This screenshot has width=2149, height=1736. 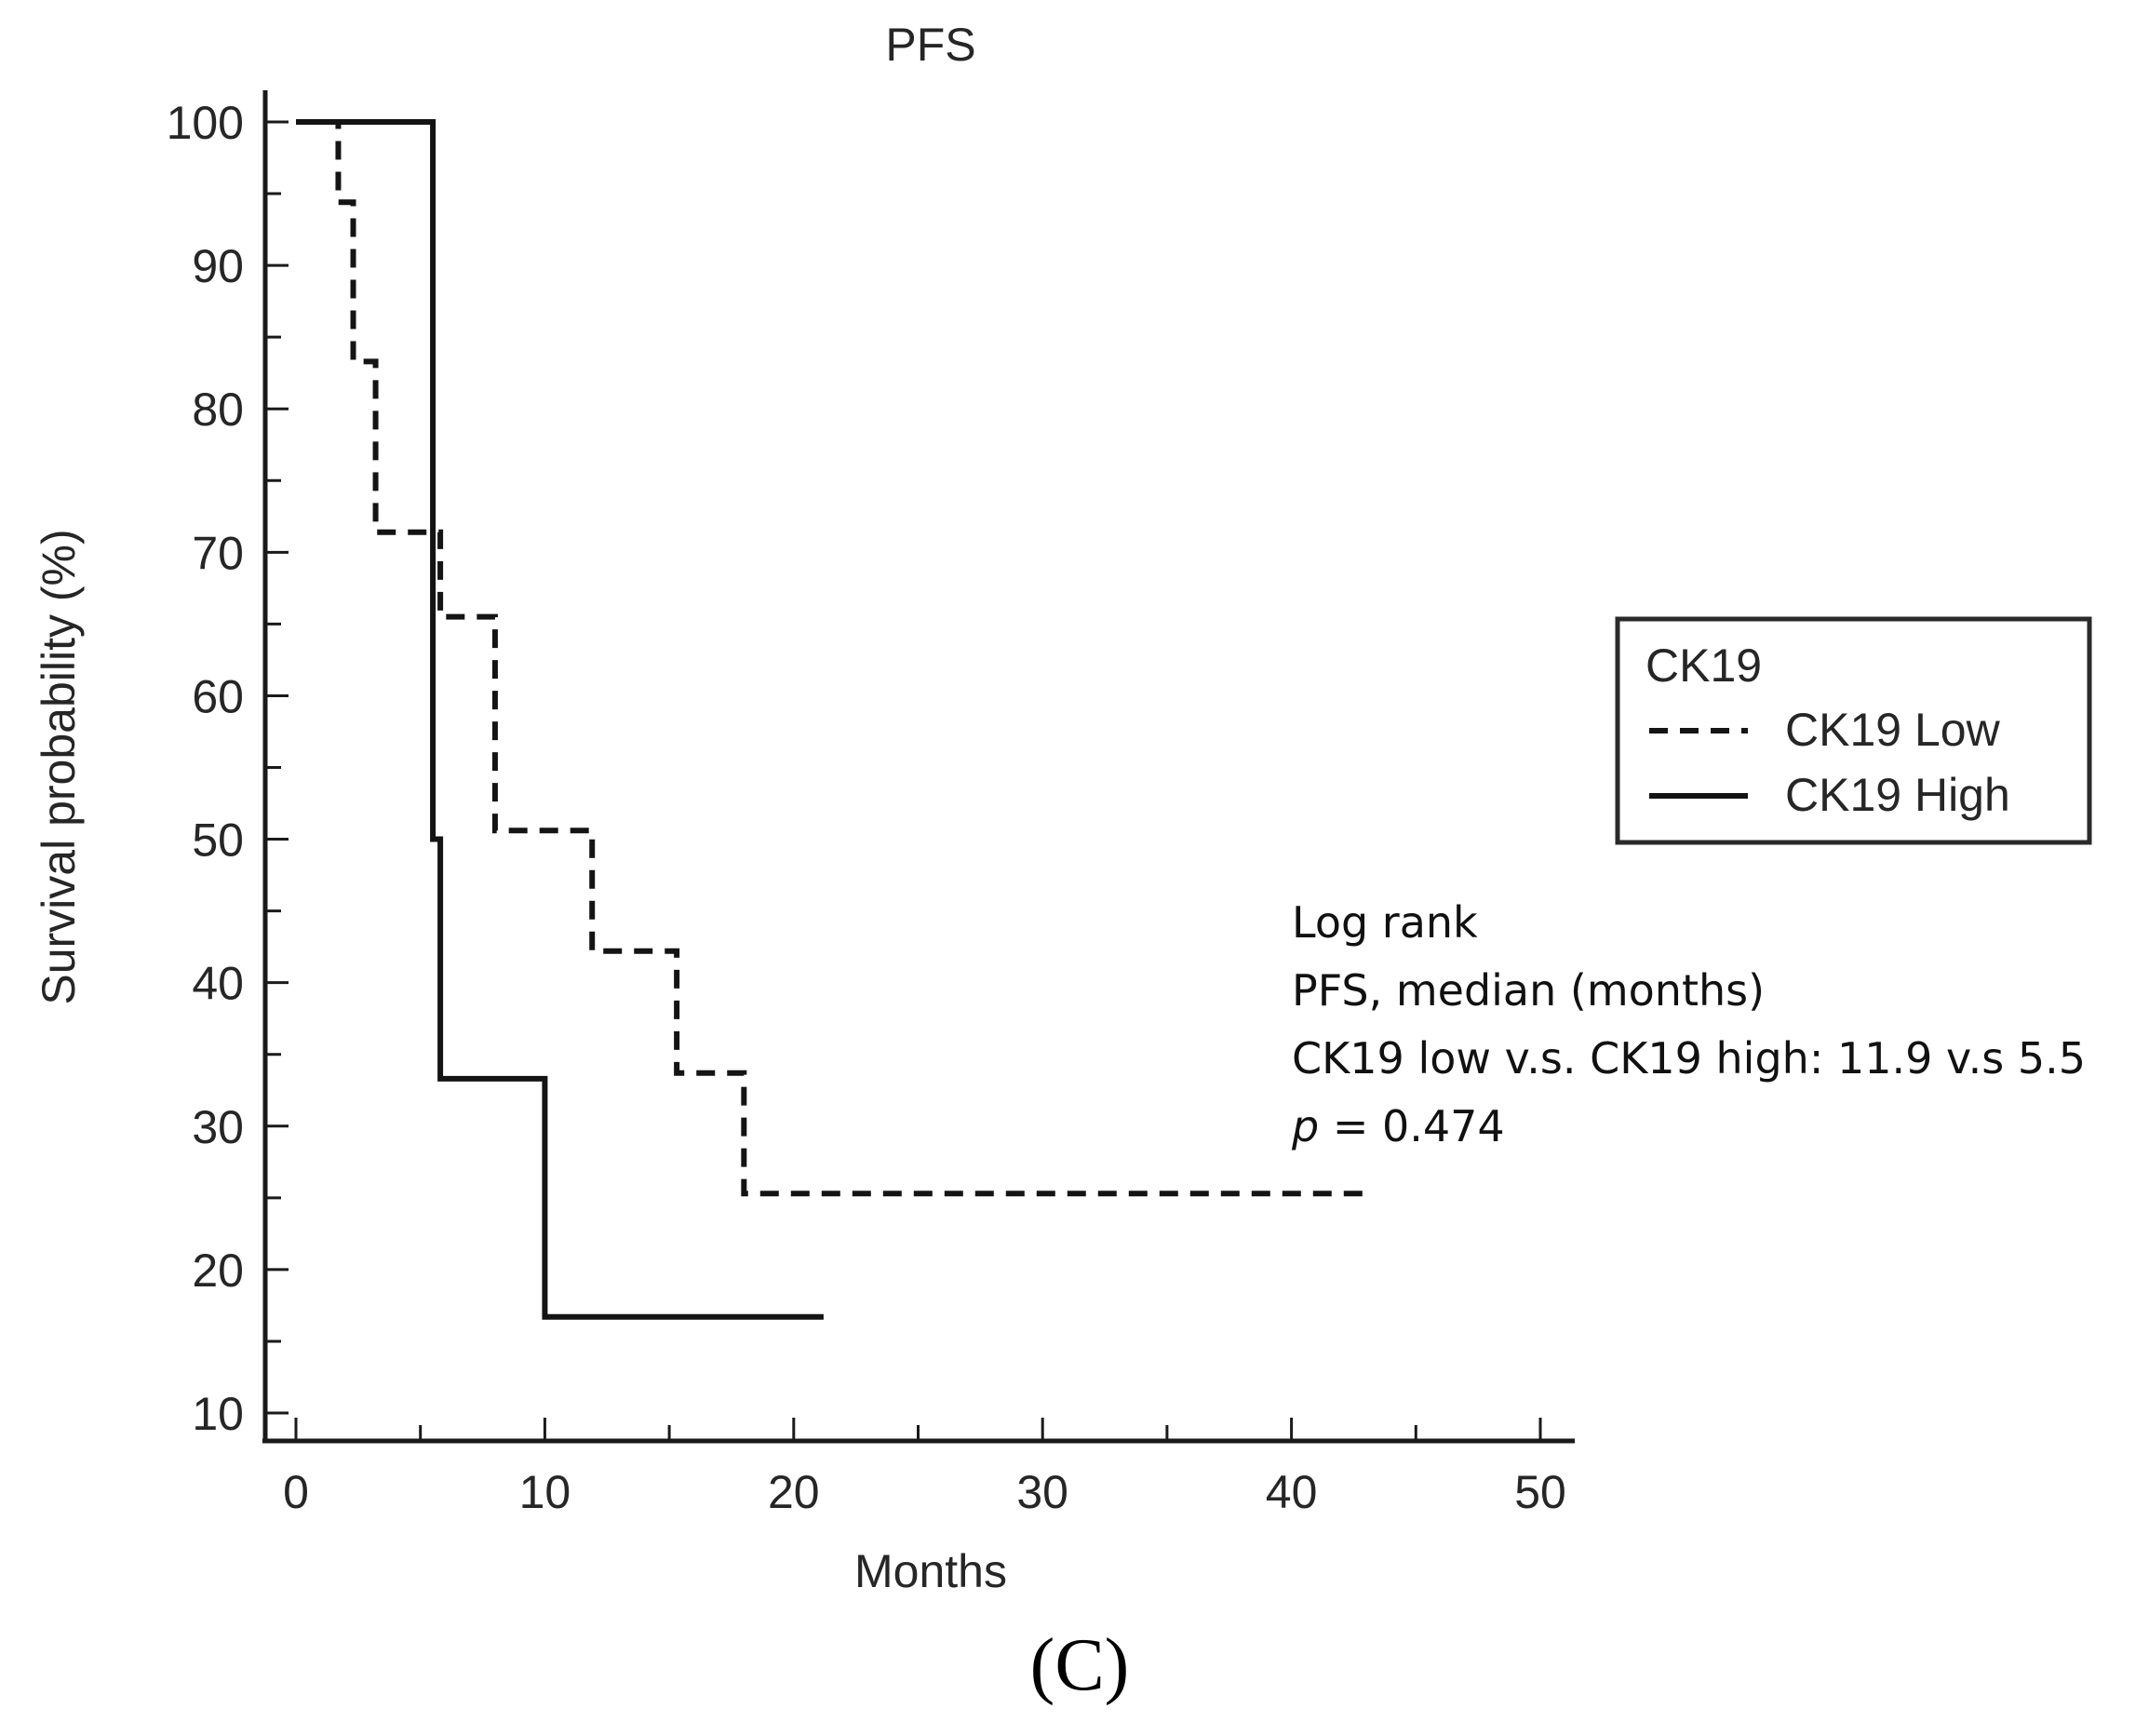 What do you see at coordinates (296, 1492) in the screenshot?
I see `x-tick-label-0: 0` at bounding box center [296, 1492].